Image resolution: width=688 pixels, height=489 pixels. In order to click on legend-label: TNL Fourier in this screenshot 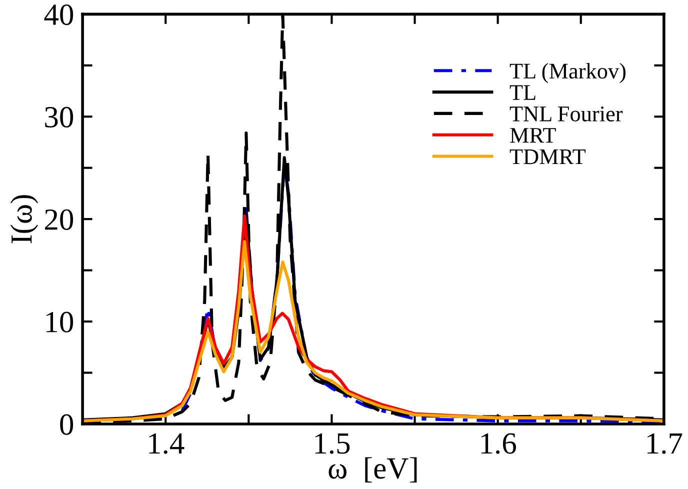, I will do `click(566, 114)`.